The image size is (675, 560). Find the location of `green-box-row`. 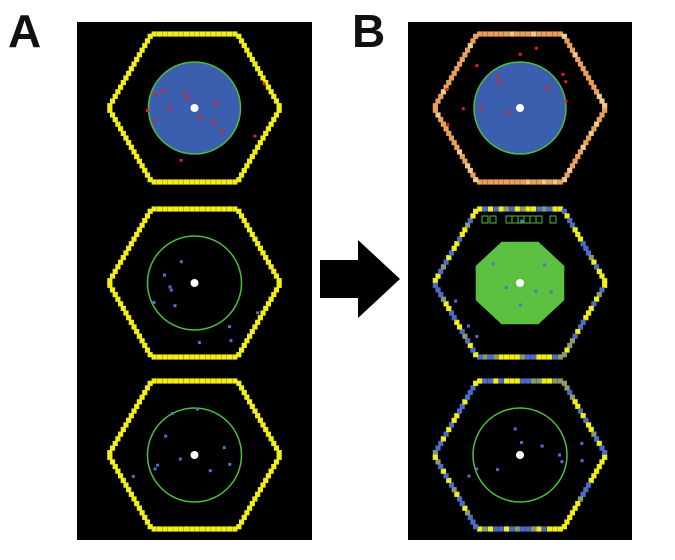

green-box-row is located at coordinates (519, 219).